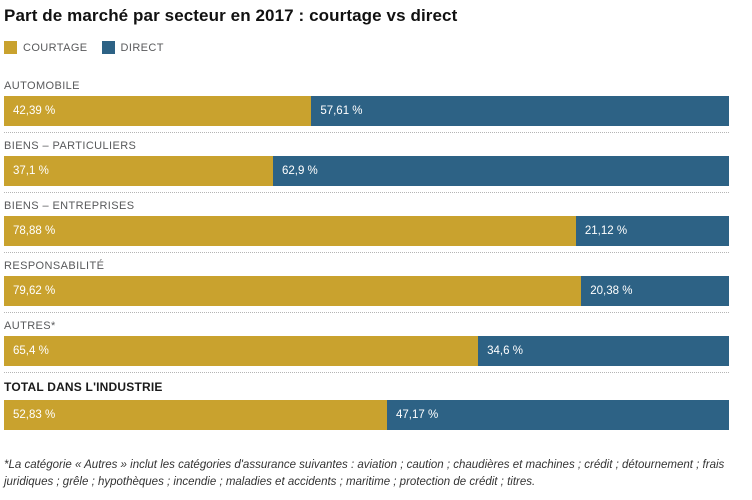  Describe the element at coordinates (30, 326) in the screenshot. I see `category-label: AUTRES*` at that location.